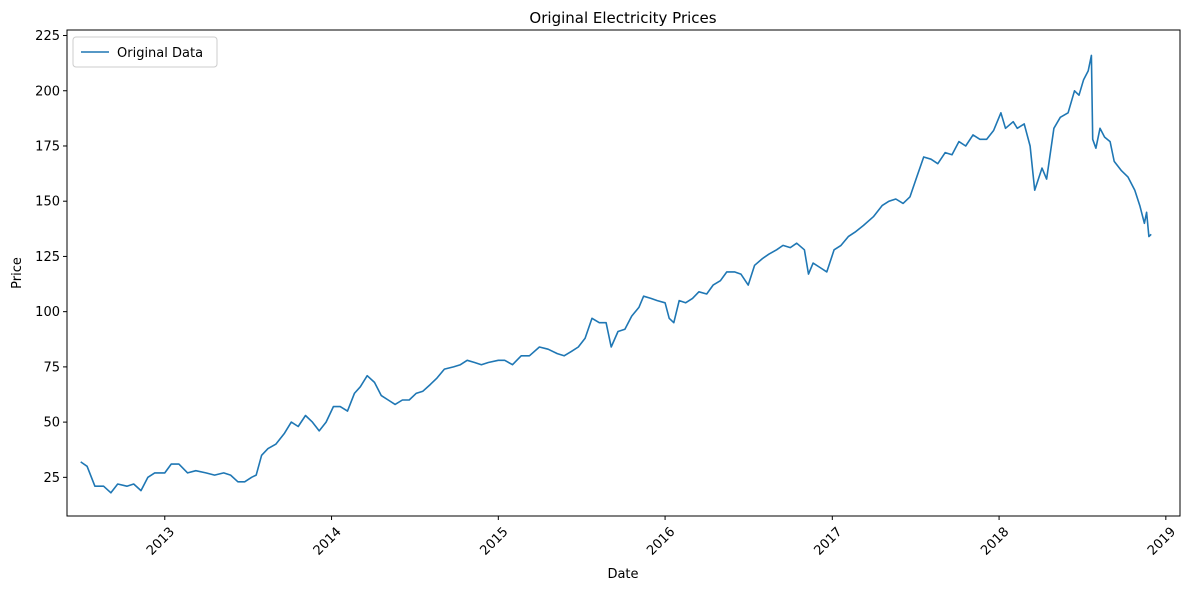 This screenshot has height=590, width=1189. I want to click on y-tick-label: 225, so click(47, 36).